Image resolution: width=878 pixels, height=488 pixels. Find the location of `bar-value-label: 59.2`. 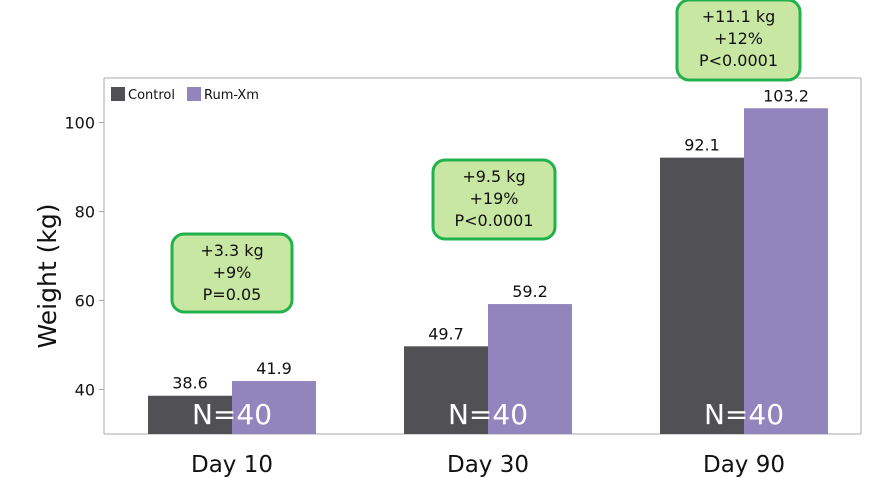

bar-value-label: 59.2 is located at coordinates (530, 291).